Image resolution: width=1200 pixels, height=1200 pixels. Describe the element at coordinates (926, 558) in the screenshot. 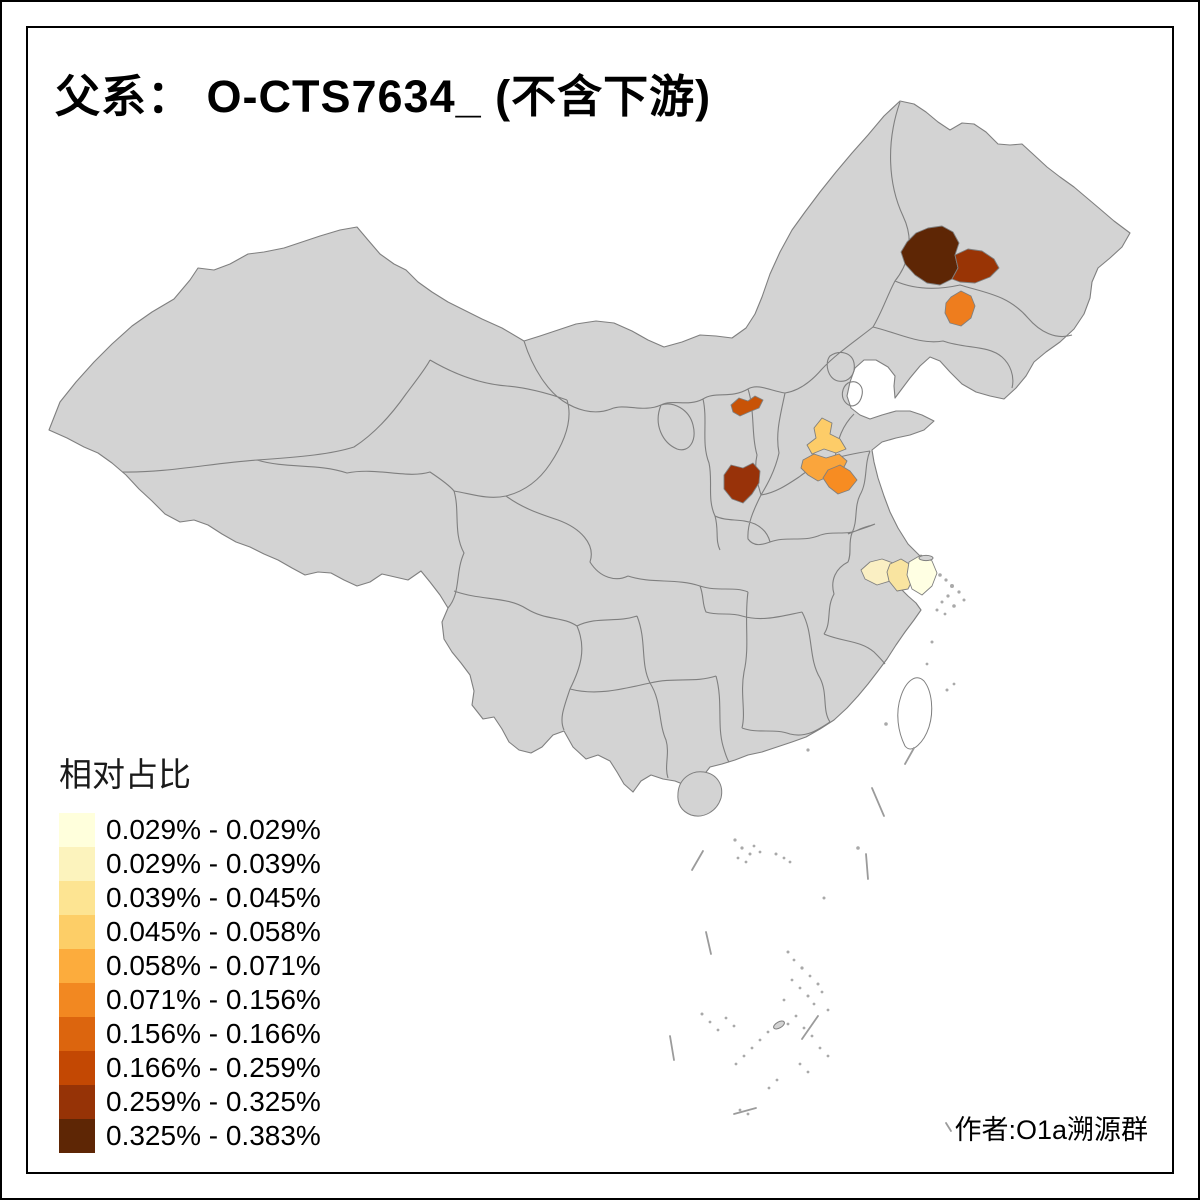

I see `chongming-island` at that location.